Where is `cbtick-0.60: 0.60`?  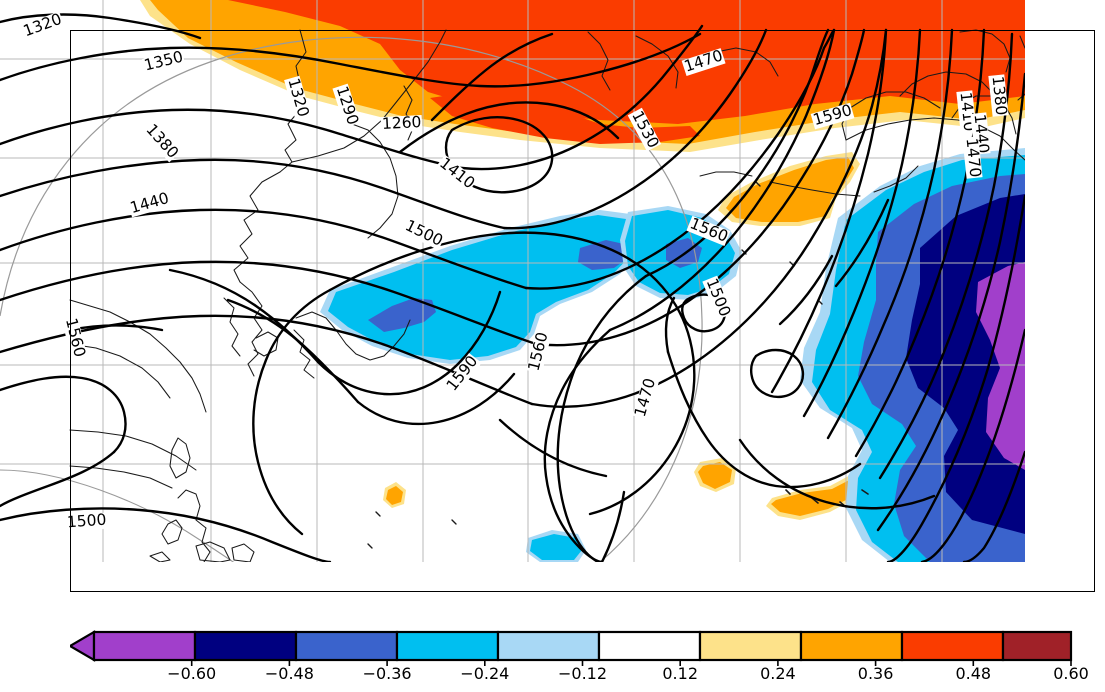 cbtick-0.60: 0.60 is located at coordinates (1071, 673).